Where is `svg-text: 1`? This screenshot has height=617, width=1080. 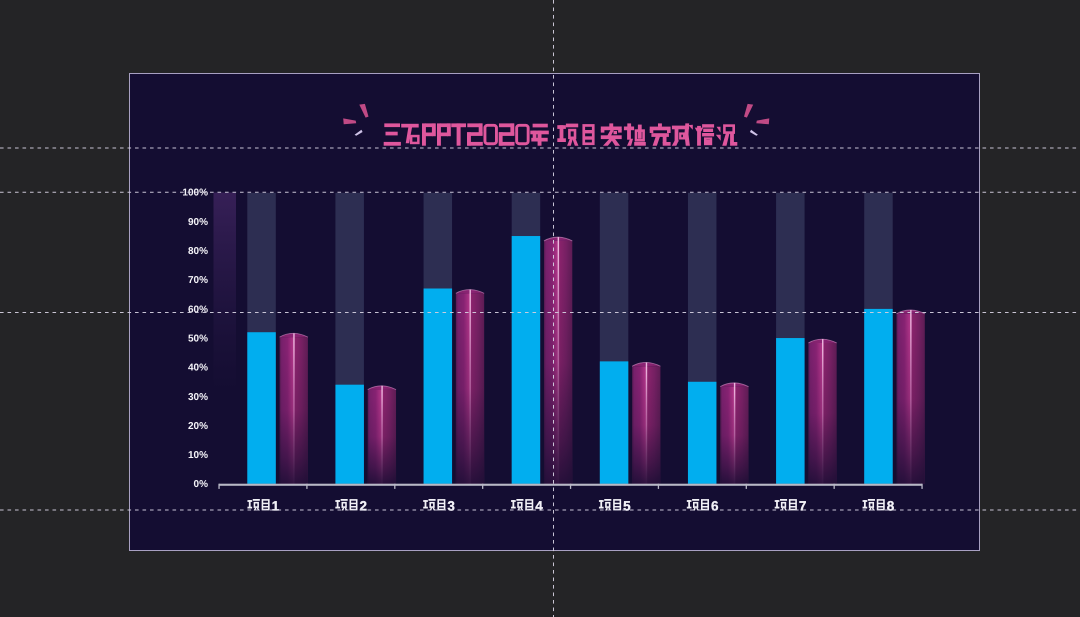
svg-text: 1 is located at coordinates (276, 506).